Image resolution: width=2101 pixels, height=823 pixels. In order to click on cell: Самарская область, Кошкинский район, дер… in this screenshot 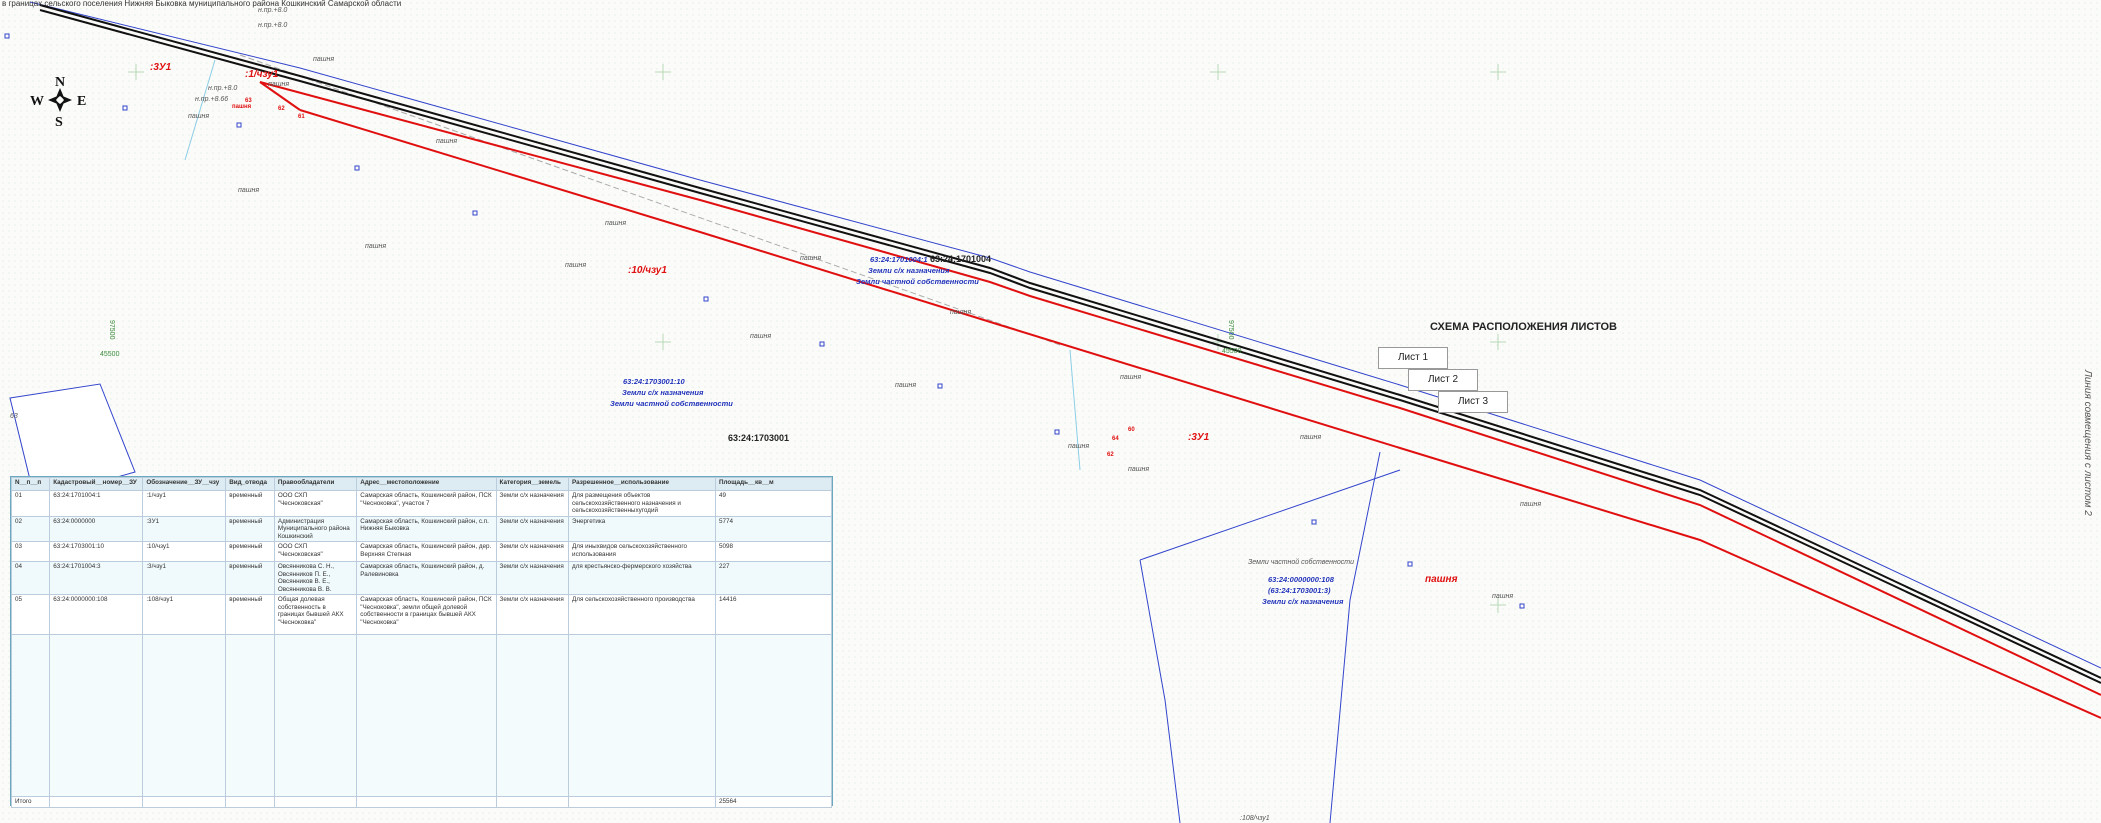, I will do `click(426, 551)`.